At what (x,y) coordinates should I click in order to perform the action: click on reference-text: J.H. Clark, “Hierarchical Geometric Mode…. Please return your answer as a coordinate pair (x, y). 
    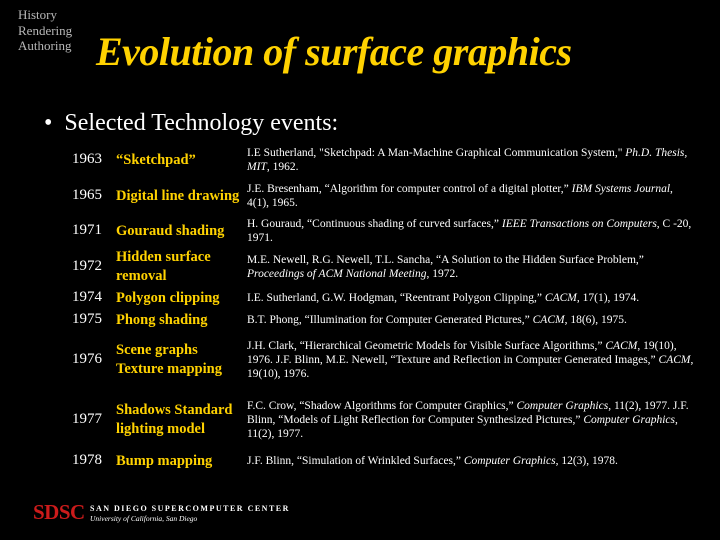
    Looking at the image, I should click on (472, 360).